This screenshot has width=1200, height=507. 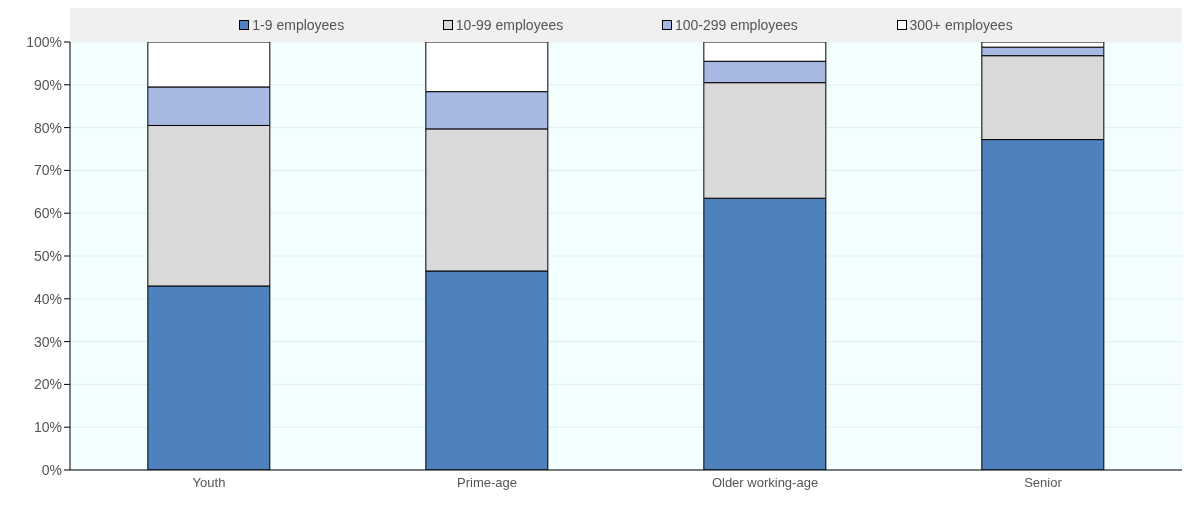 What do you see at coordinates (298, 25) in the screenshot?
I see `legend-label: 1-9 employees` at bounding box center [298, 25].